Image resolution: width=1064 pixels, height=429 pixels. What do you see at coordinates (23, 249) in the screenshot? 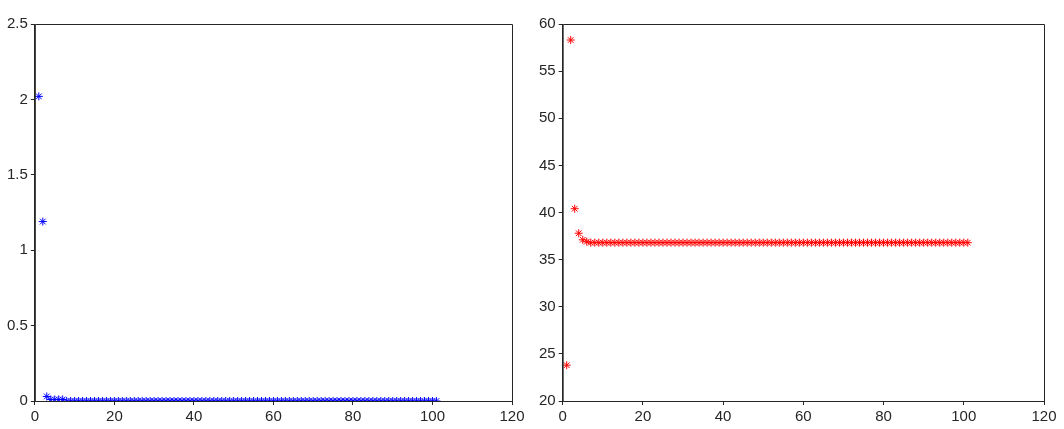
I see `y-tick-label: 1` at bounding box center [23, 249].